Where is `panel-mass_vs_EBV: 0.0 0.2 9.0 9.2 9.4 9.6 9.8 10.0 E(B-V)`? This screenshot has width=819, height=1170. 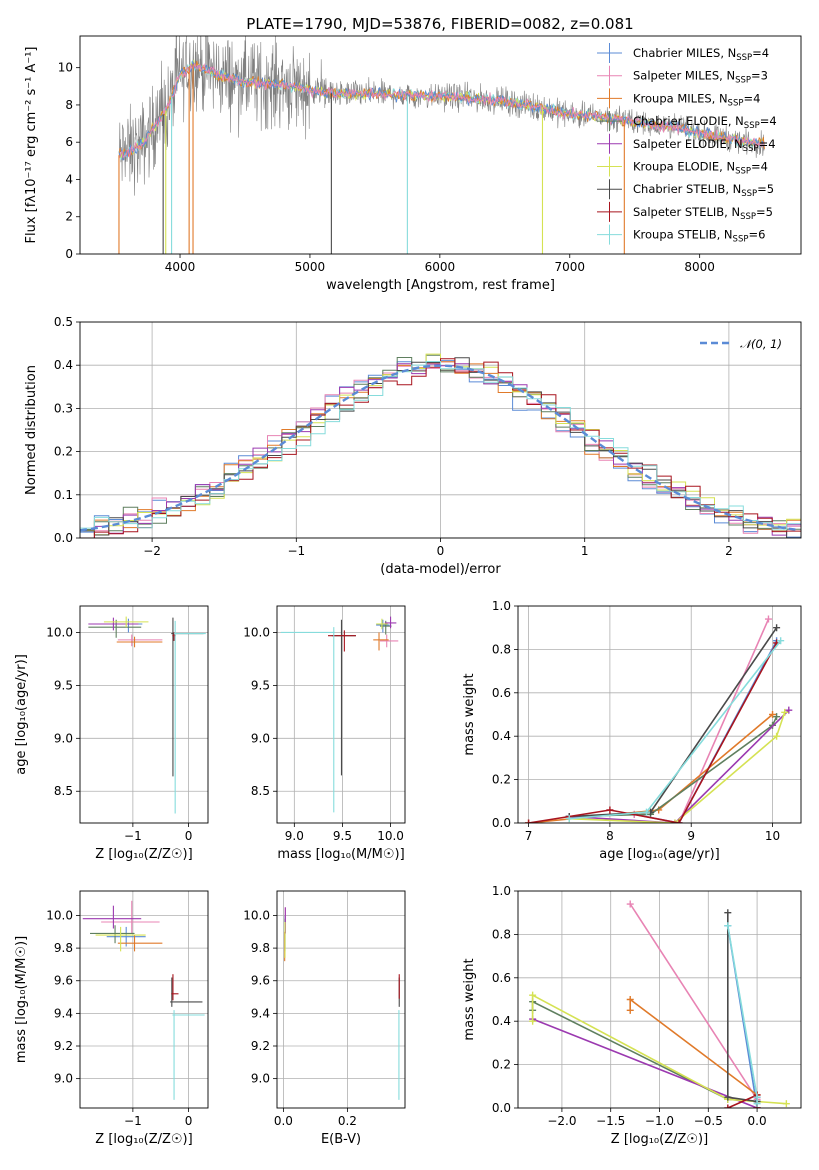 panel-mass_vs_EBV: 0.0 0.2 9.0 9.2 9.4 9.6 9.8 10.0 E(B-V) is located at coordinates (324, 1018).